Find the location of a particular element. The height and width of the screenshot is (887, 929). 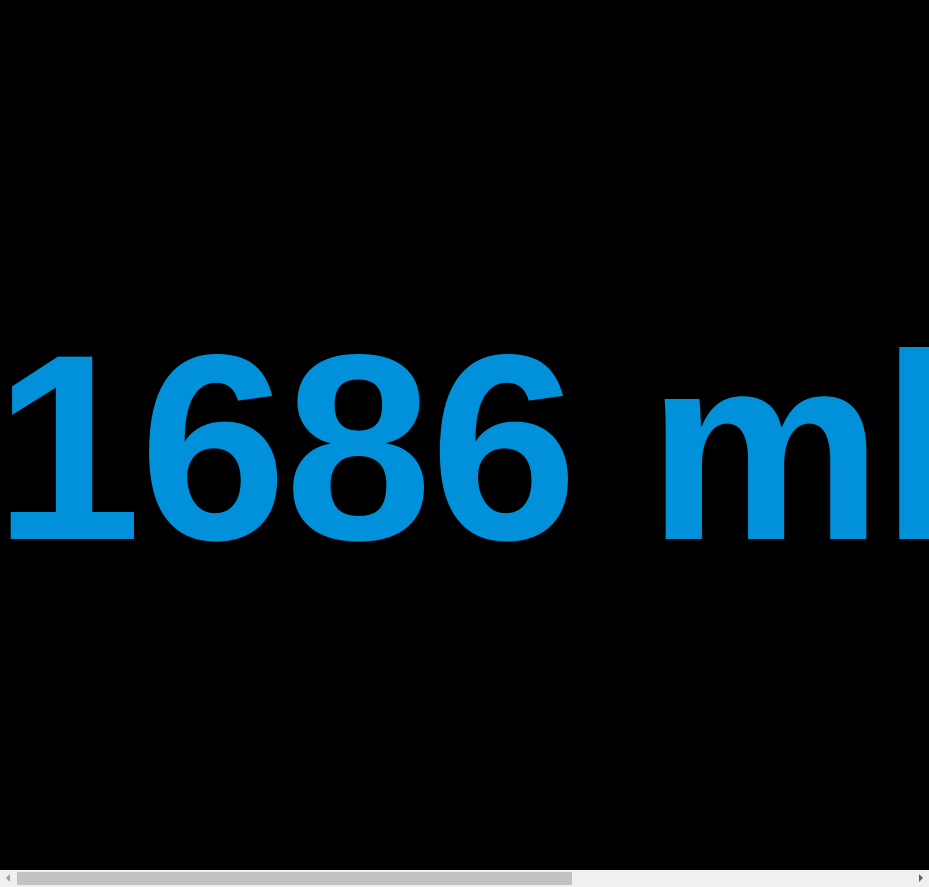

arrow-left-icon is located at coordinates (8, 878).